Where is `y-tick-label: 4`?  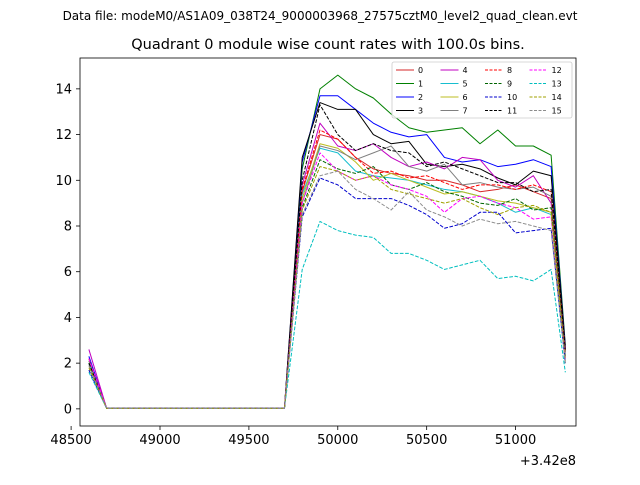 y-tick-label: 4 is located at coordinates (68, 318).